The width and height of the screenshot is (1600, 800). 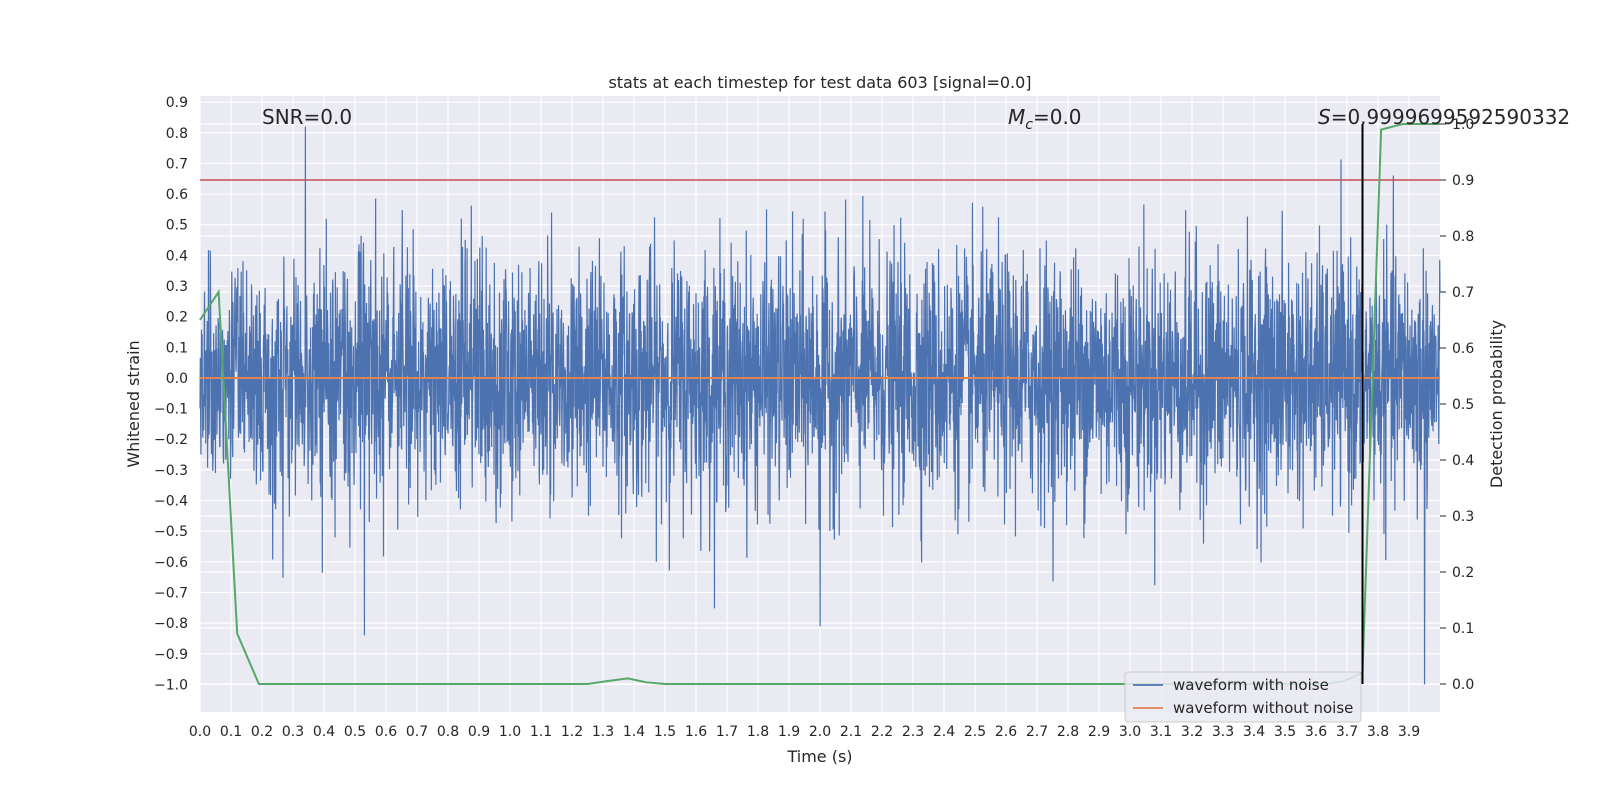 What do you see at coordinates (177, 318) in the screenshot?
I see `y-tick-label: 0.2` at bounding box center [177, 318].